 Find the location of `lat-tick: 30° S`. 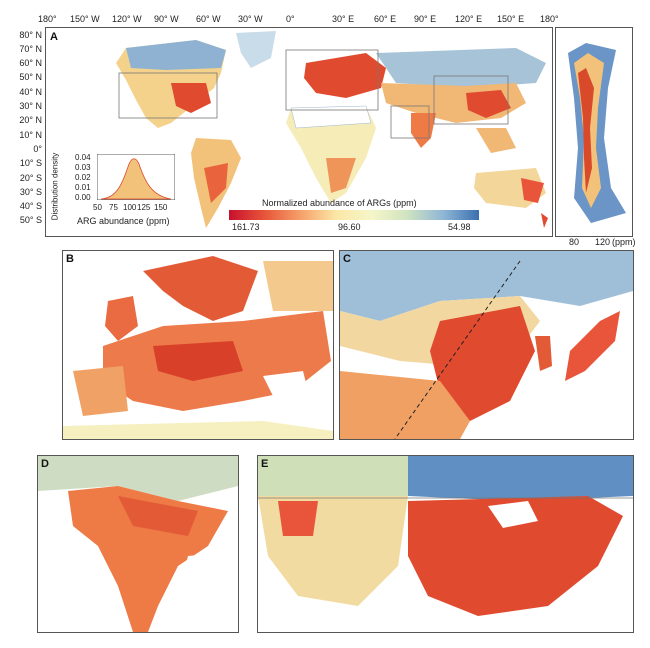

lat-tick: 30° S is located at coordinates (30, 192).